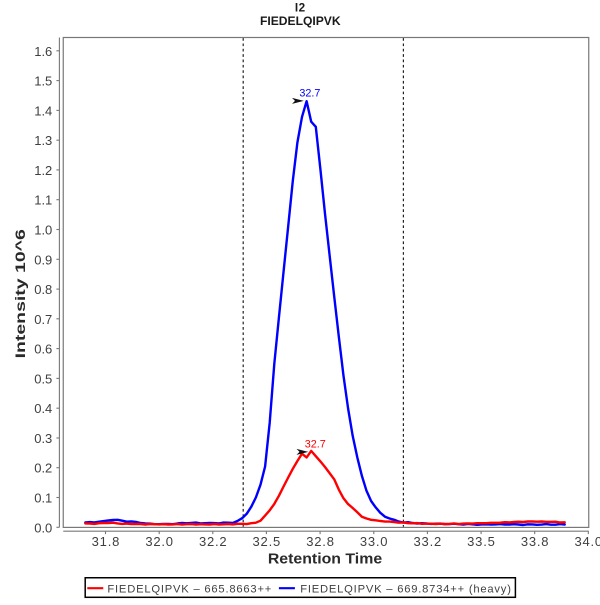  Describe the element at coordinates (325, 558) in the screenshot. I see `svg-text: Retention Time` at that location.